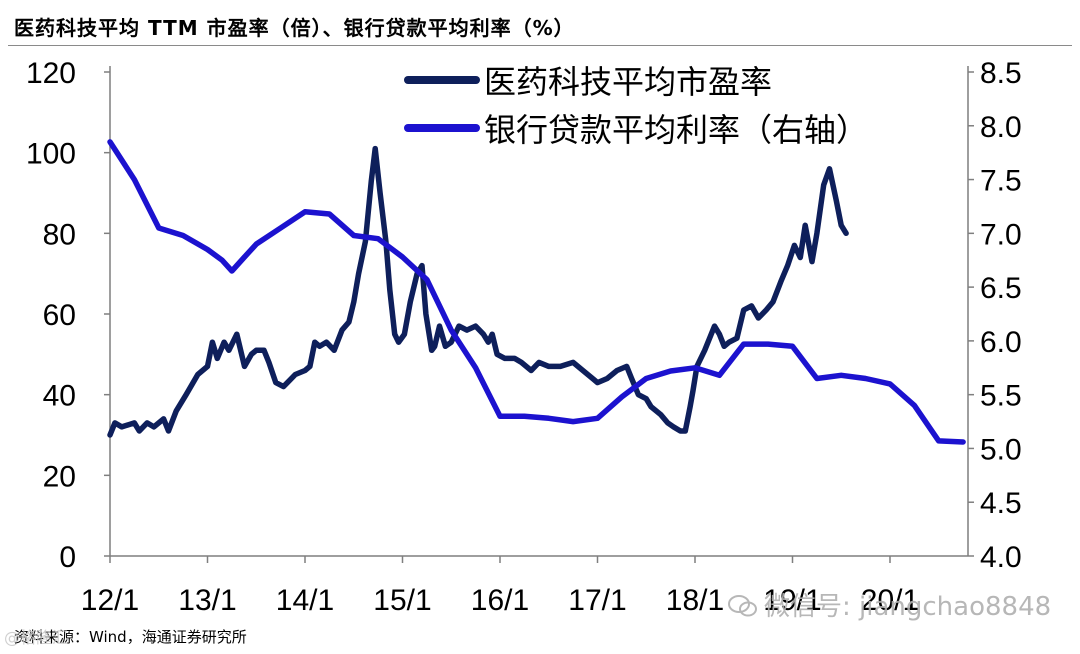 The height and width of the screenshot is (654, 1080). Describe the element at coordinates (36, 637) in the screenshot. I see `watermark-left: @格隆汇` at that location.